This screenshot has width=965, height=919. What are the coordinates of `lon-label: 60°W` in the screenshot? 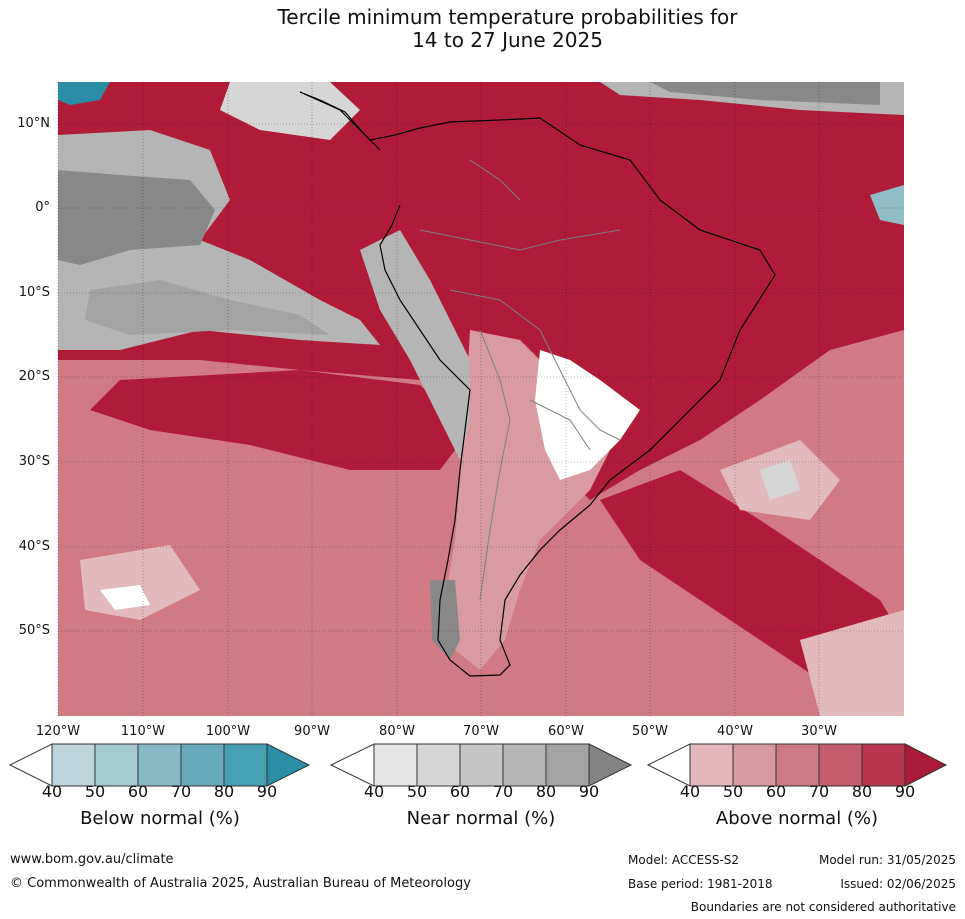 It's located at (566, 731).